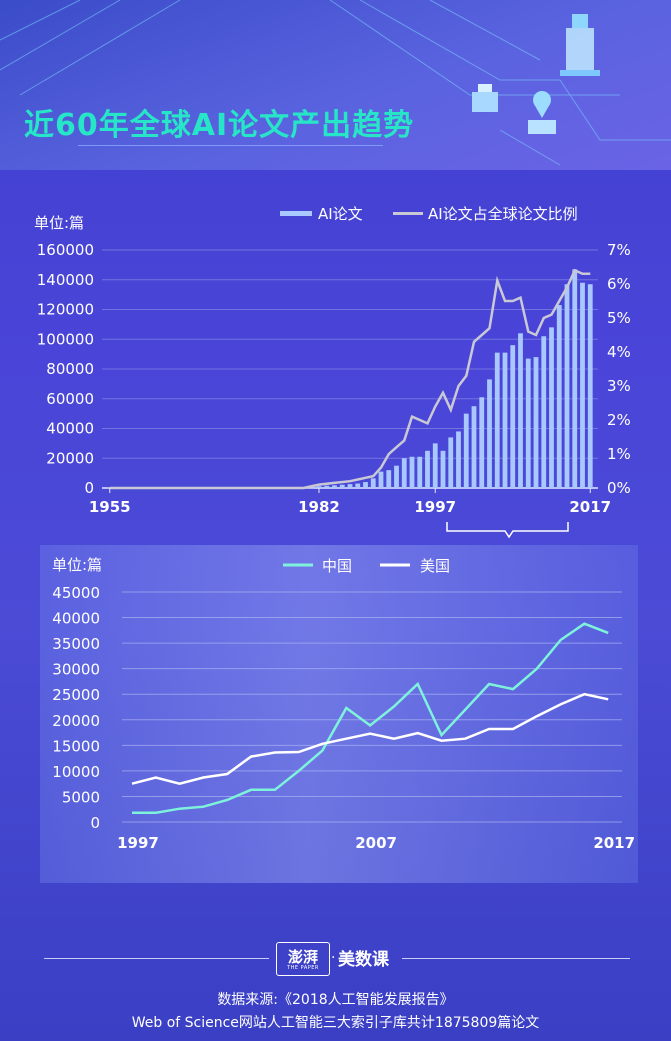 The image size is (671, 1041). Describe the element at coordinates (619, 454) in the screenshot. I see `chart1-y2-tick-label: 1%` at that location.